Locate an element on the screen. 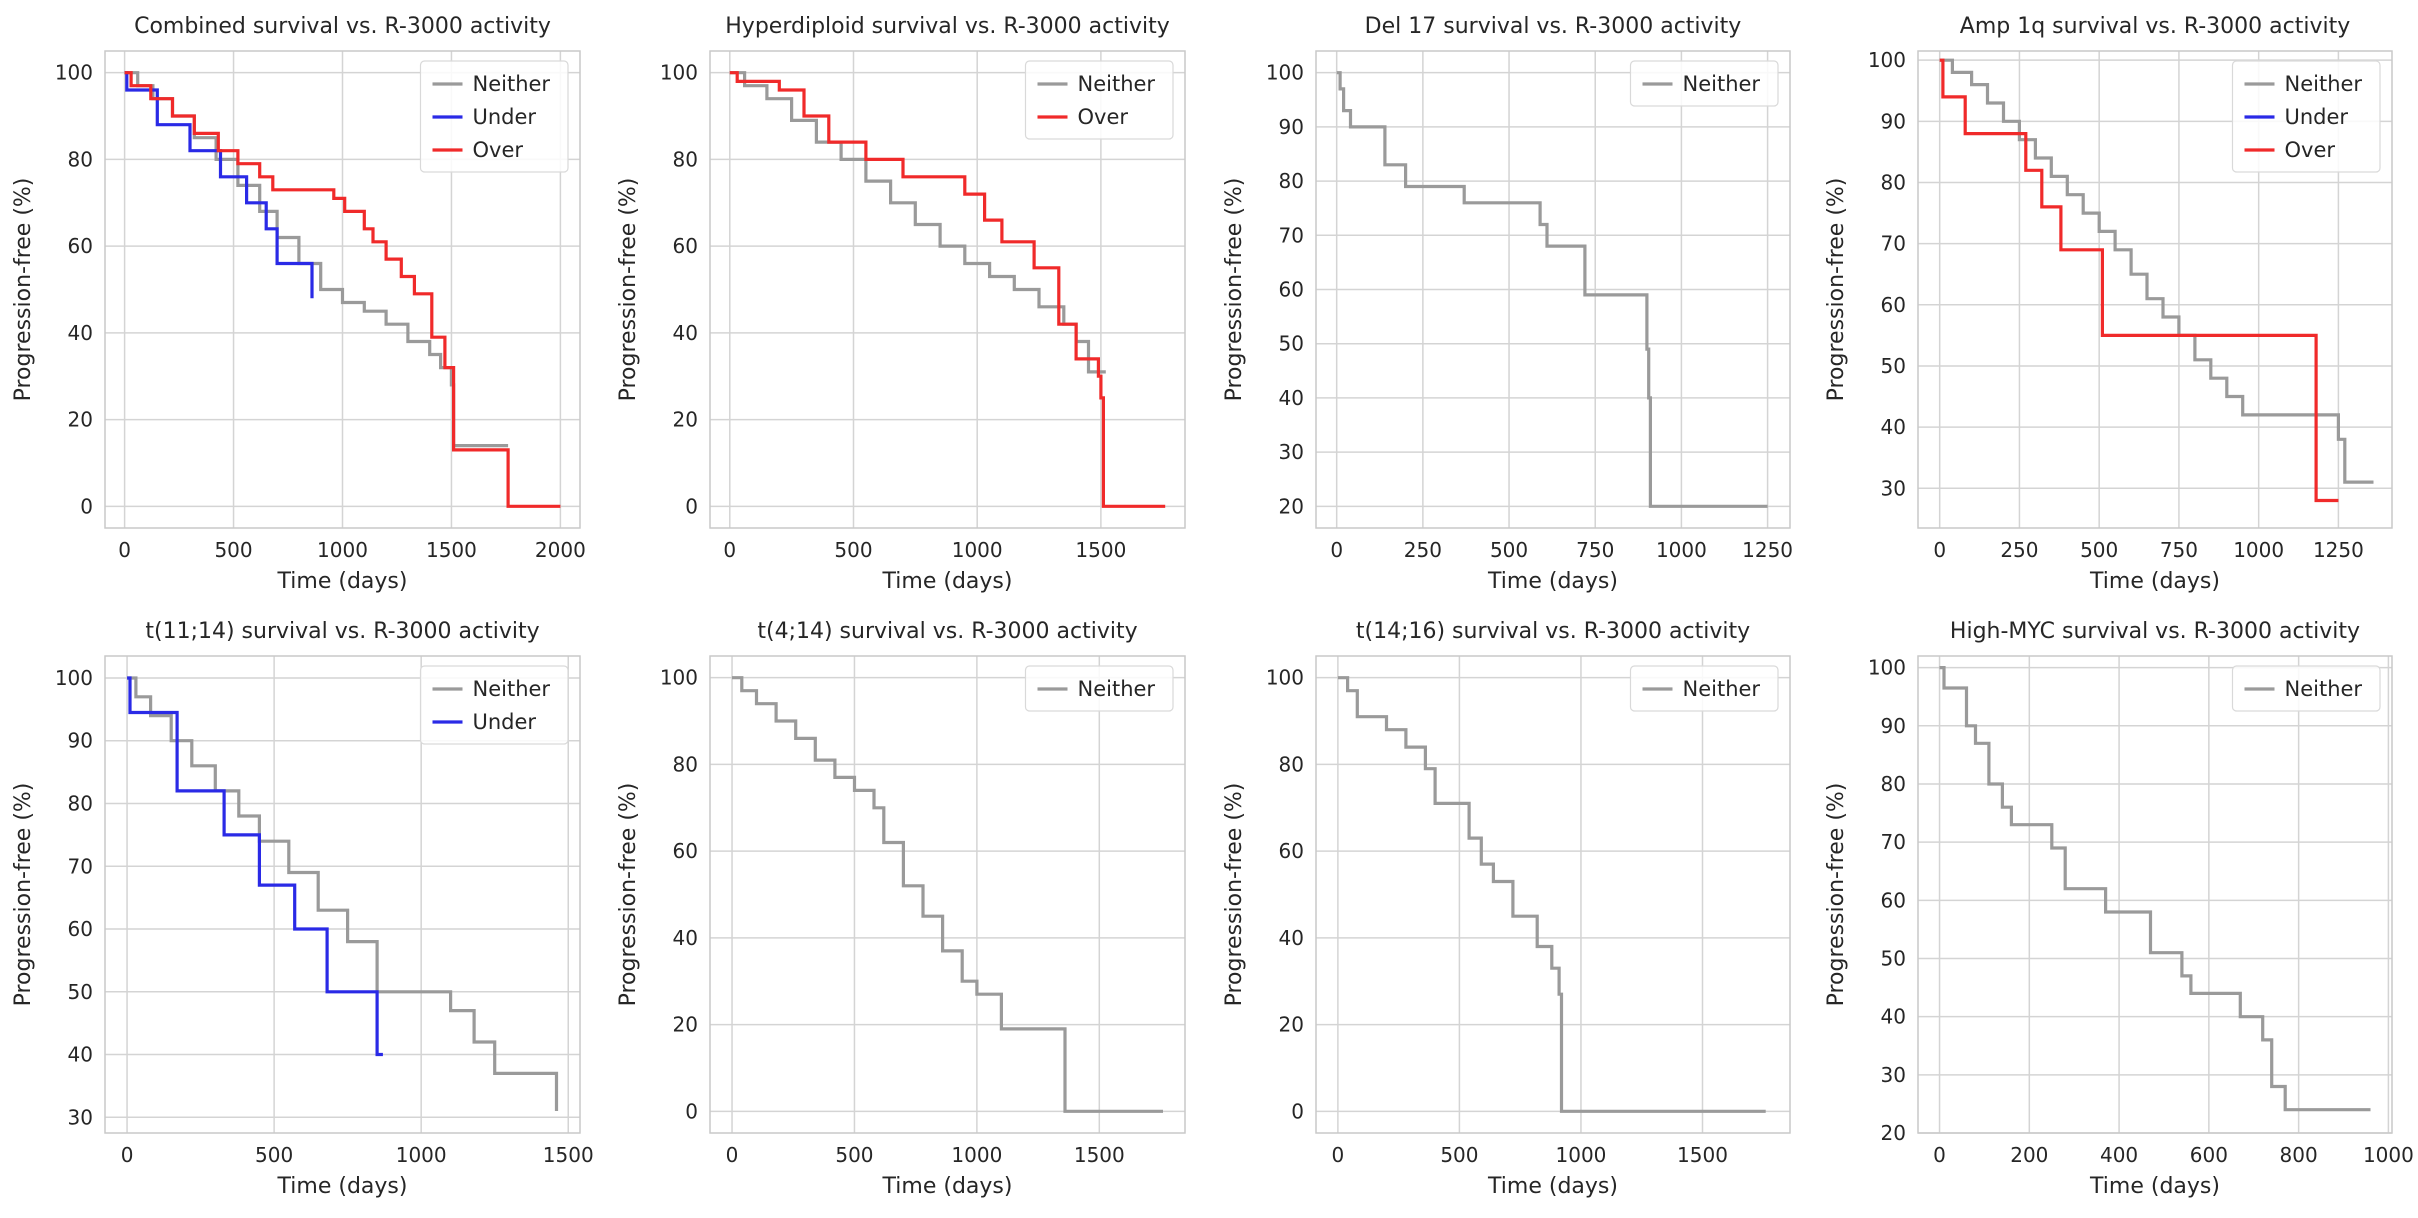 Image resolution: width=2418 pixels, height=1218 pixels. y-tick-label: 90 is located at coordinates (80, 741).